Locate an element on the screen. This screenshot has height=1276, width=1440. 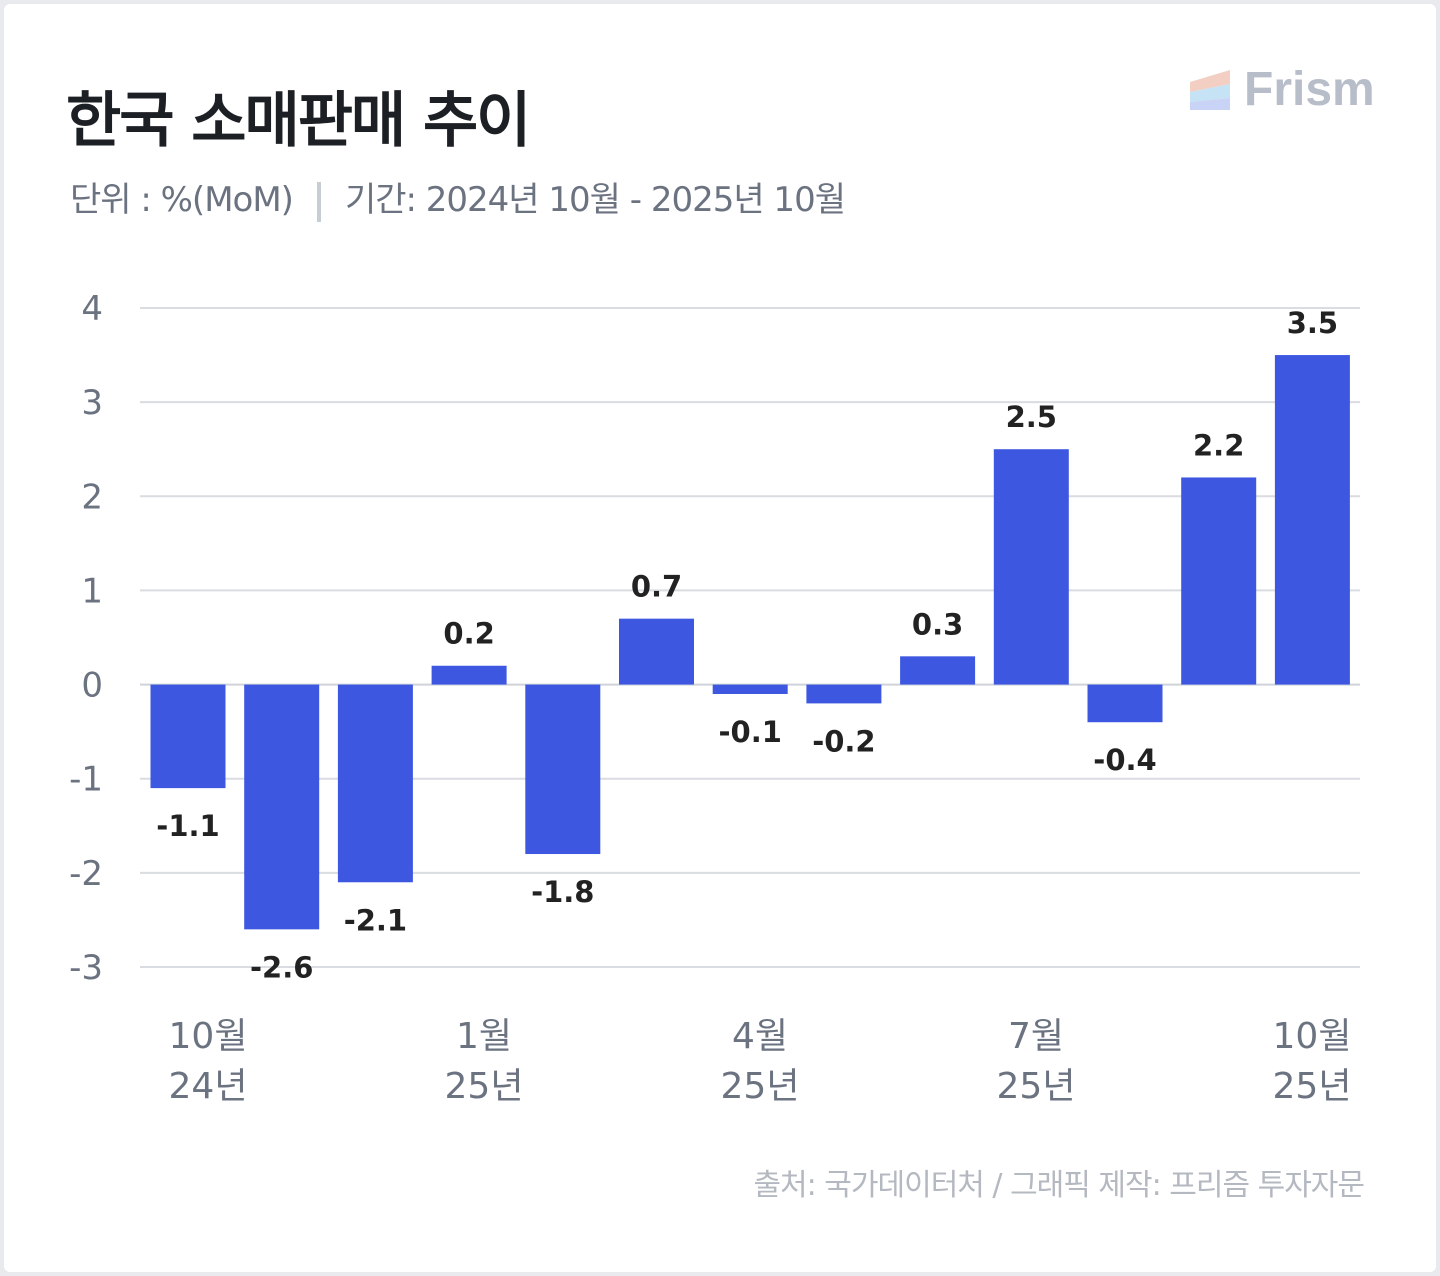
y-tick-label: -3 is located at coordinates (86, 968).